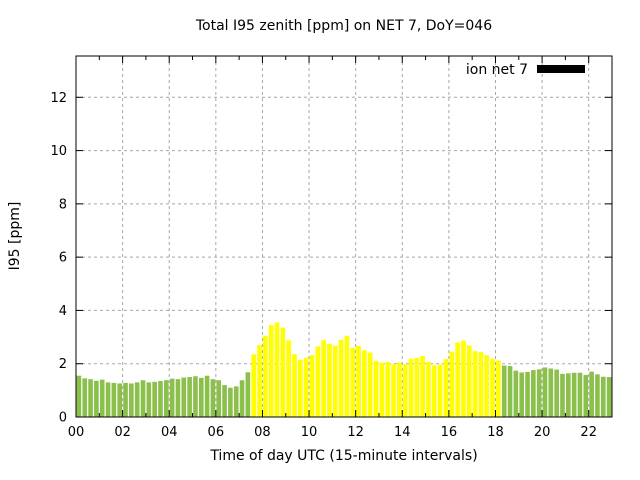 The width and height of the screenshot is (640, 480). What do you see at coordinates (449, 432) in the screenshot?
I see `x-tick-label: 16` at bounding box center [449, 432].